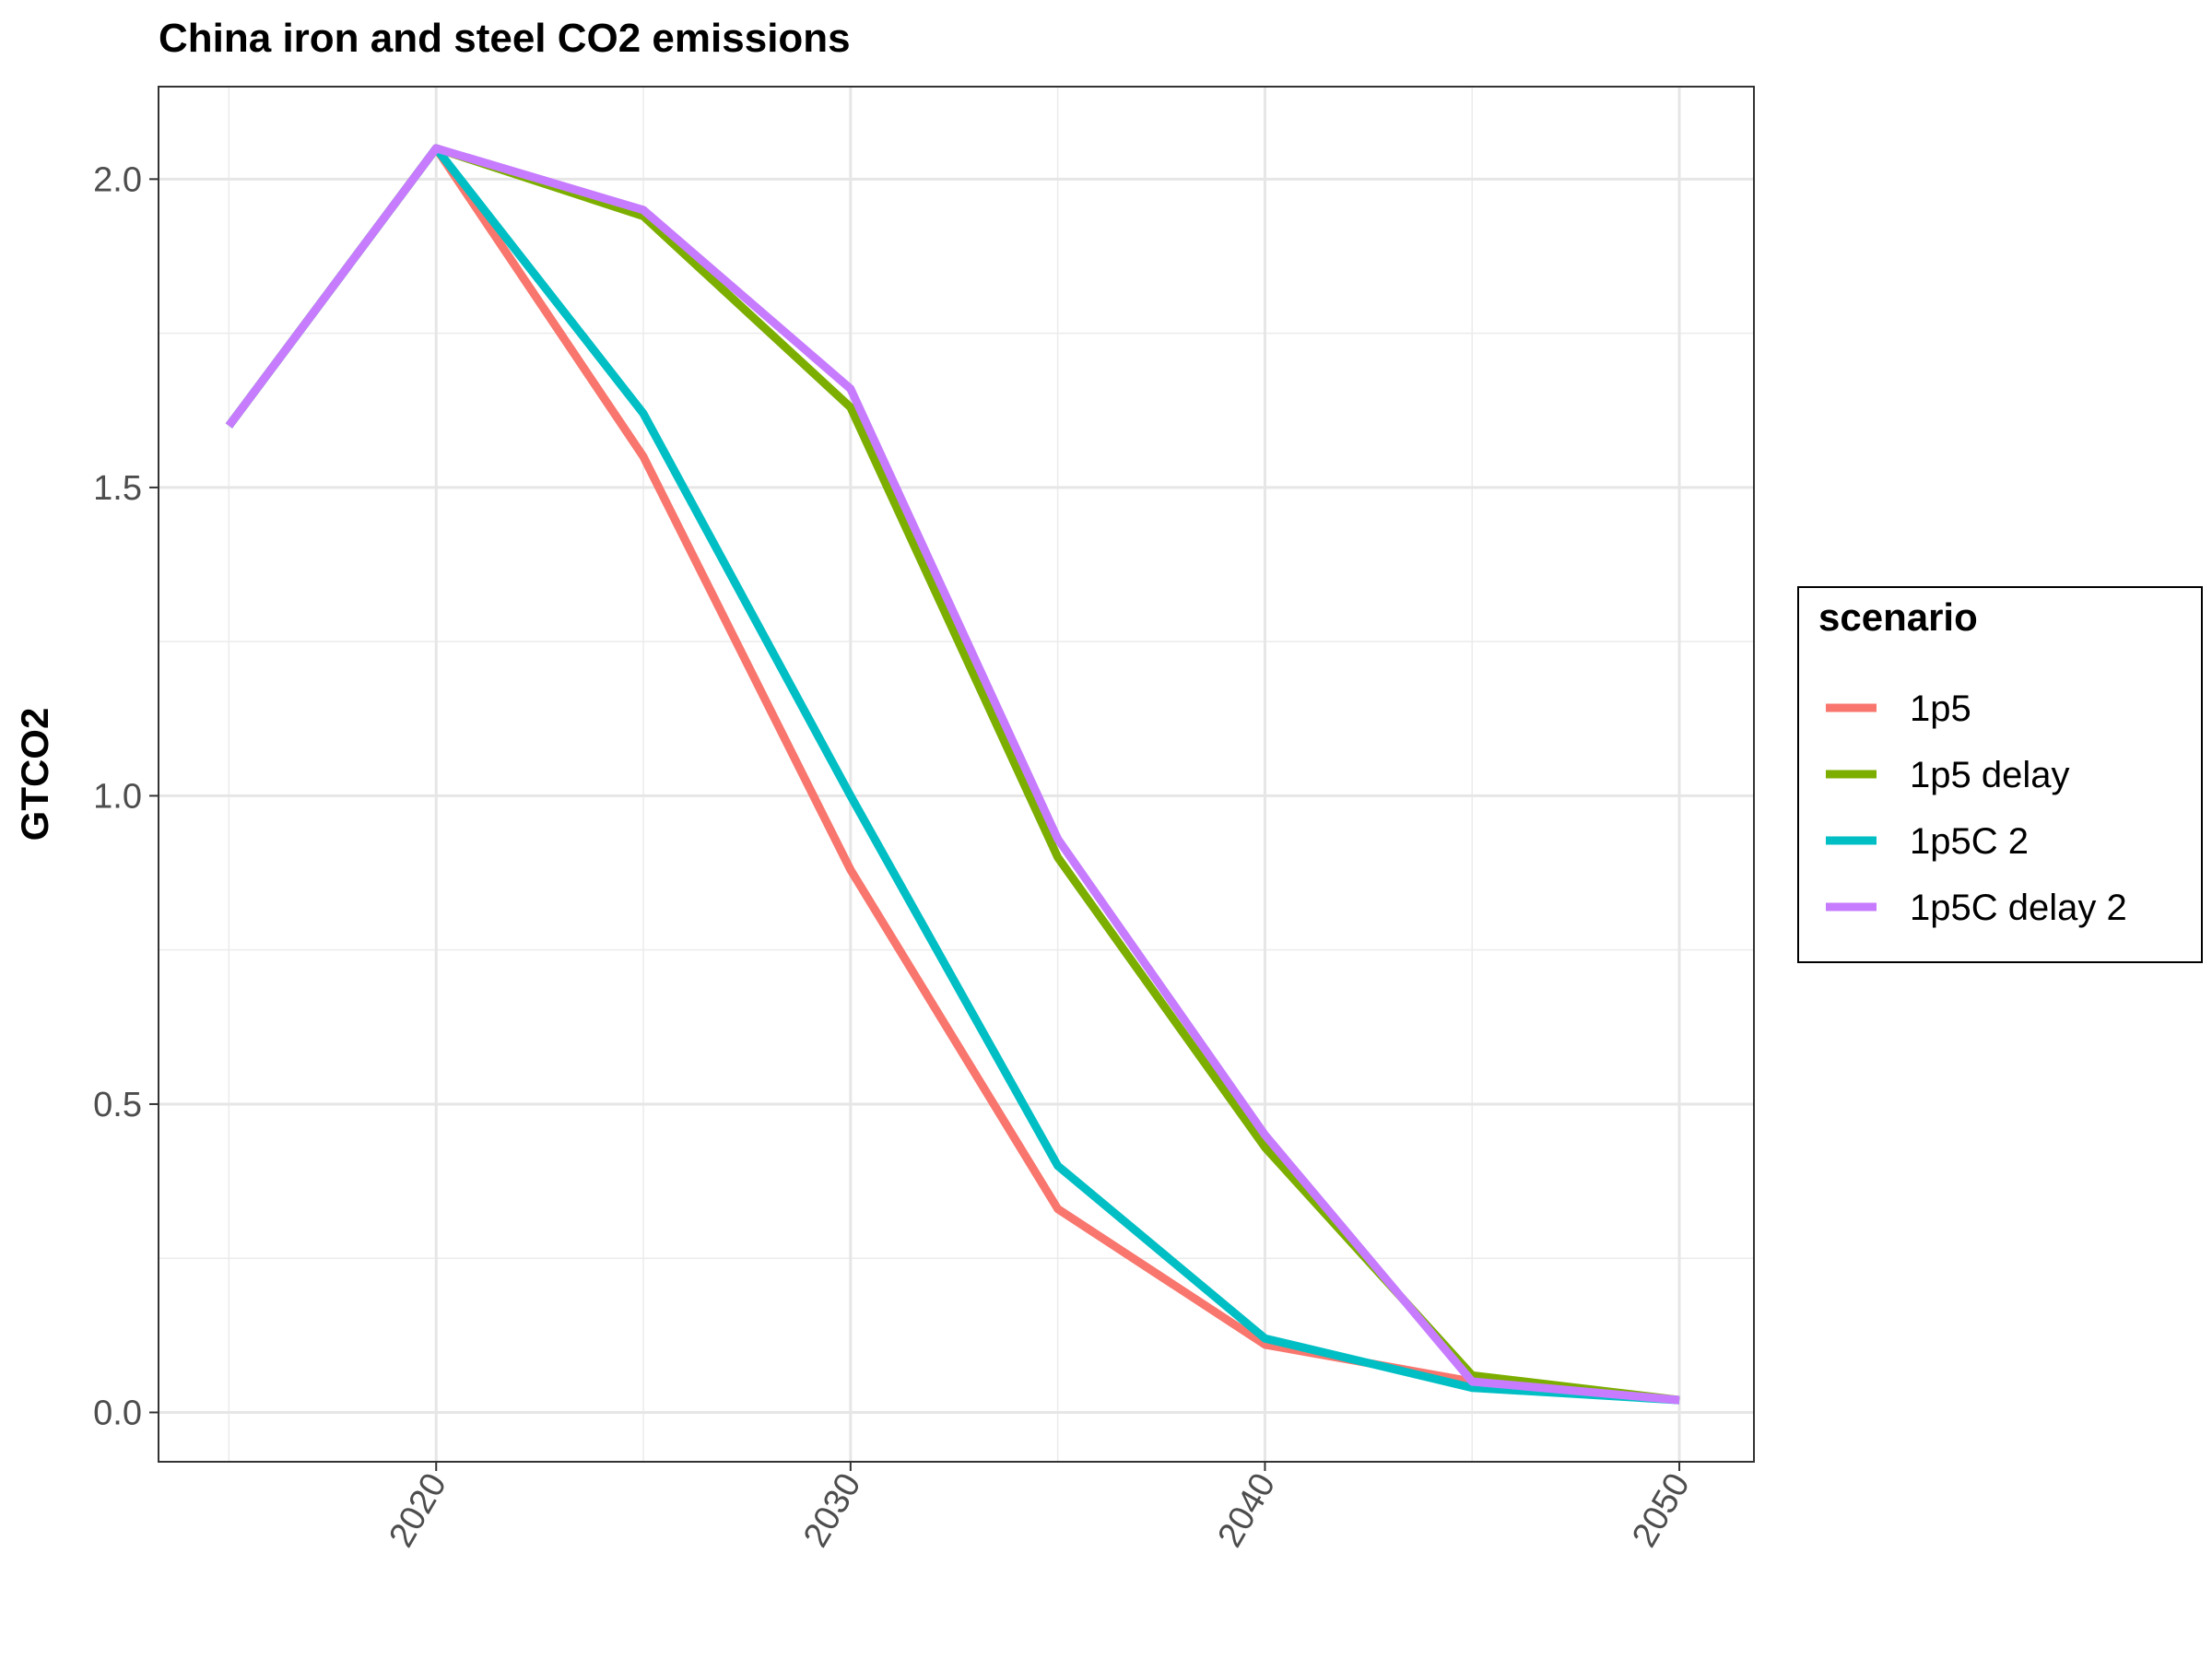 The image size is (2212, 1659). I want to click on x-tick-label: 2030, so click(832, 1510).